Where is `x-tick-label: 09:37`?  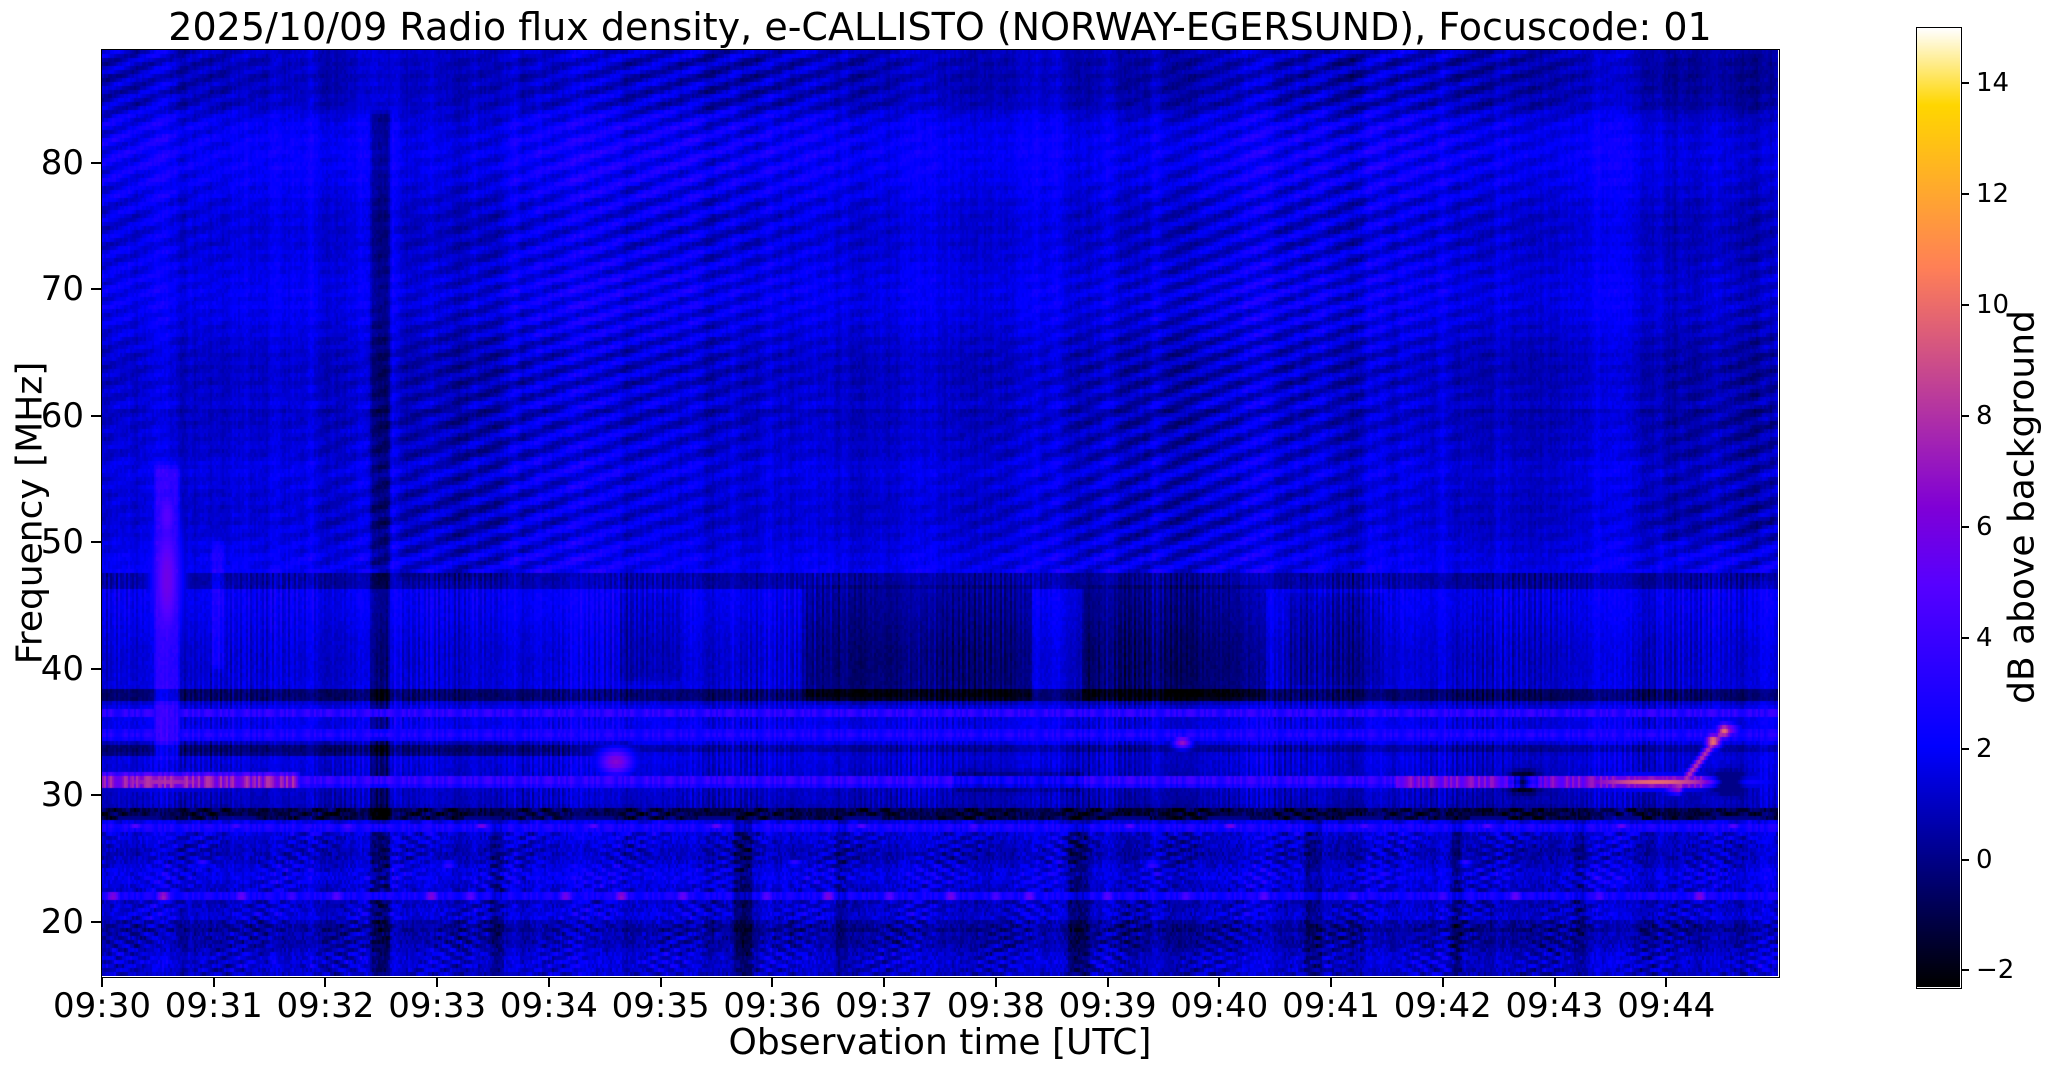 x-tick-label: 09:37 is located at coordinates (884, 1006).